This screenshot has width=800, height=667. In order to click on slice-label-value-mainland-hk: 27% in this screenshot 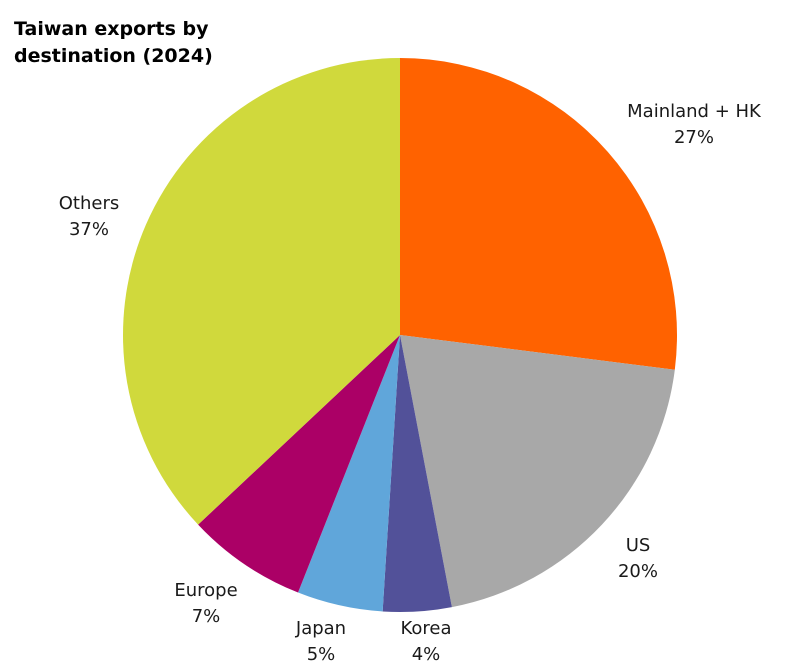, I will do `click(694, 137)`.